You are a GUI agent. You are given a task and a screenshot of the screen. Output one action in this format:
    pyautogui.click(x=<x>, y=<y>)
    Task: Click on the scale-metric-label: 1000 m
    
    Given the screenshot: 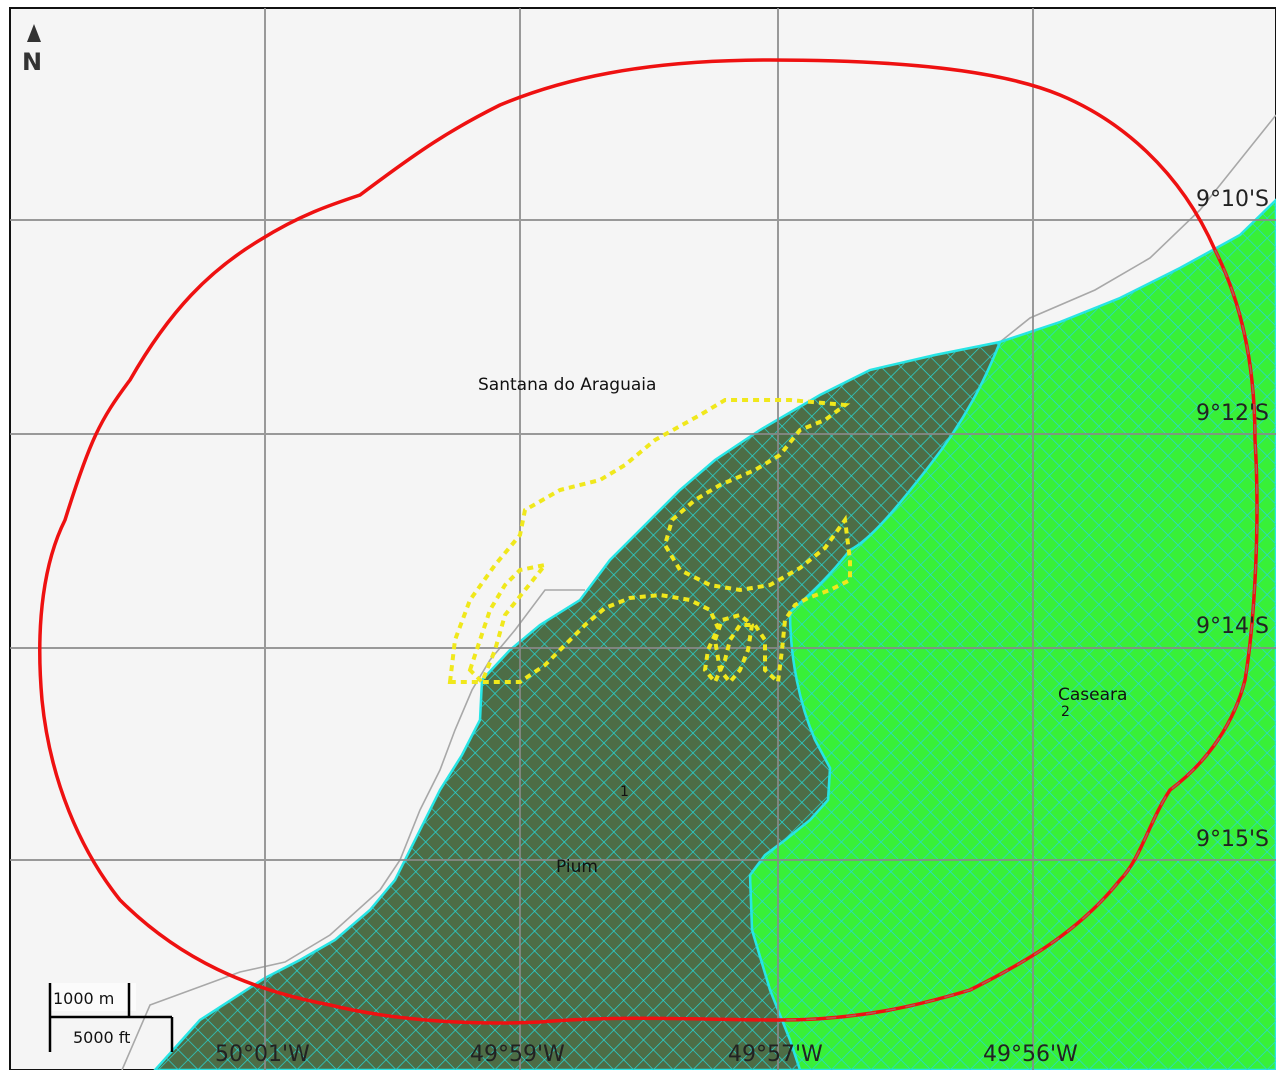 What is the action you would take?
    pyautogui.click(x=83, y=998)
    